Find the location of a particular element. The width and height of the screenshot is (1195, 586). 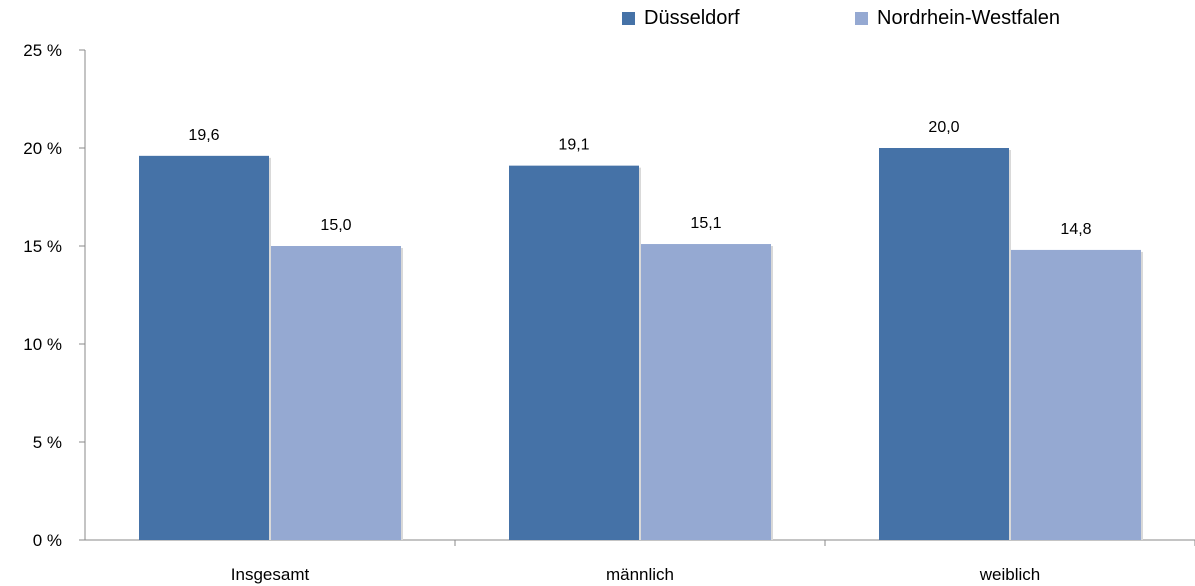

category-label: männlich is located at coordinates (640, 574).